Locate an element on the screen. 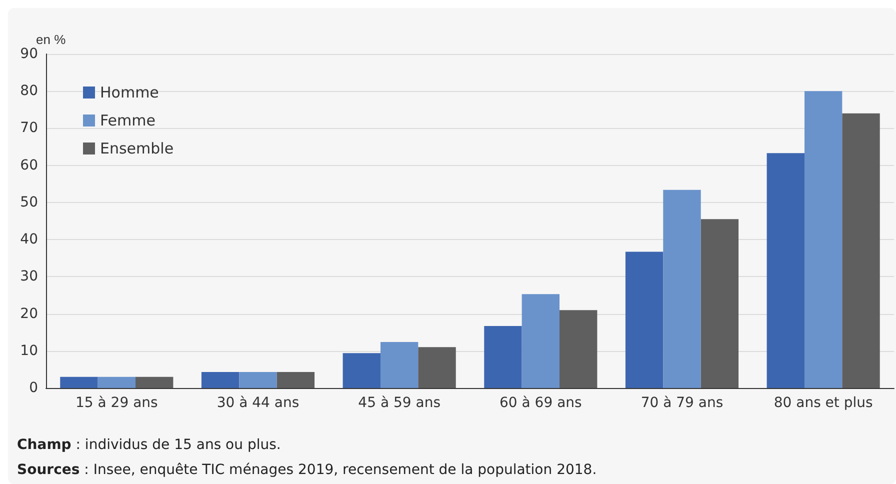 The image size is (896, 484). y-tick-label: 30 is located at coordinates (29, 276).